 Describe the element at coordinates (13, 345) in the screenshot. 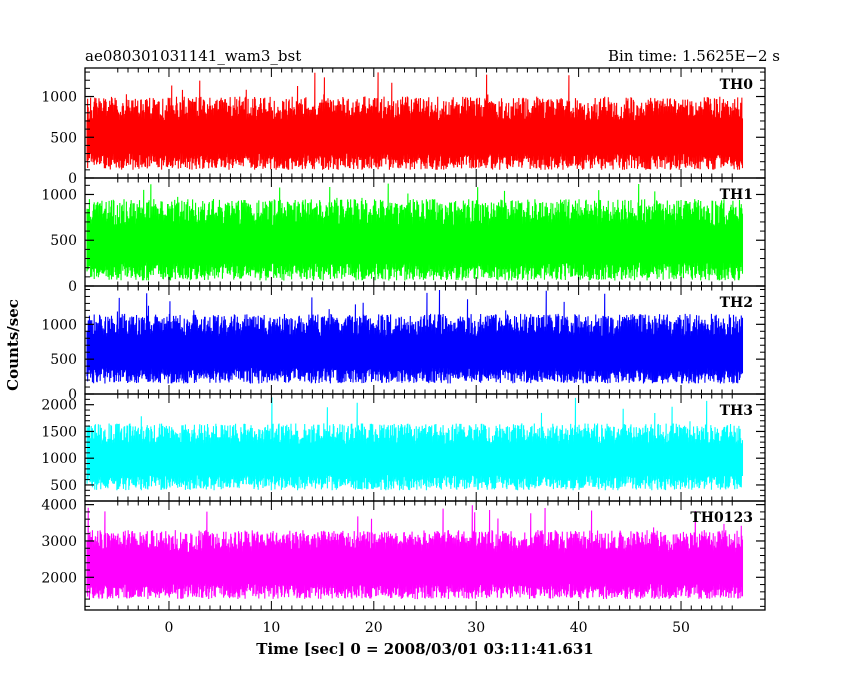

I see `y-axis-label: Counts/sec` at that location.